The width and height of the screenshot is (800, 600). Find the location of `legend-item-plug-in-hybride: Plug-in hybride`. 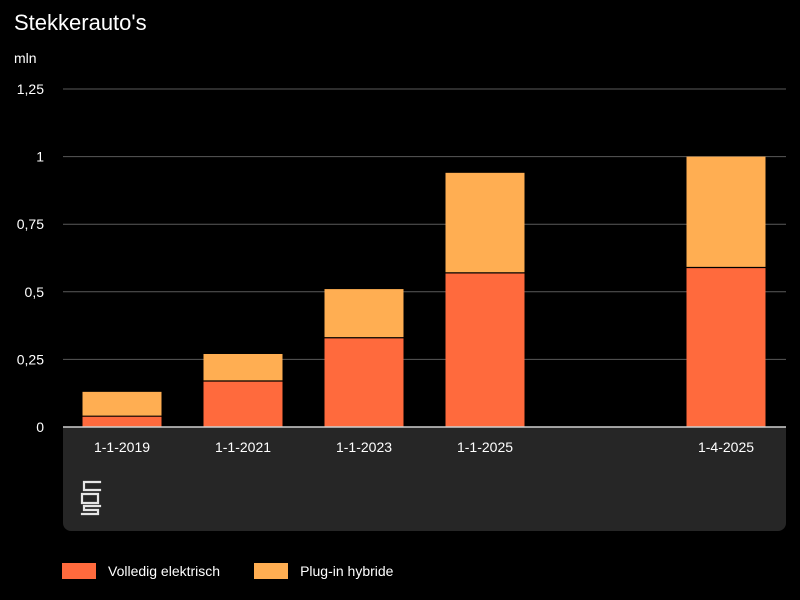

legend-item-plug-in-hybride: Plug-in hybride is located at coordinates (323, 571).